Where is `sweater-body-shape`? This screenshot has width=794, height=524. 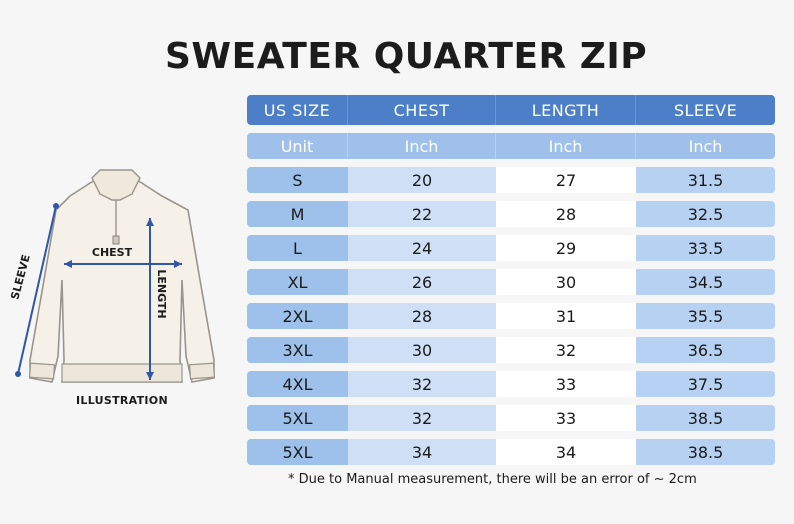
sweater-body-shape is located at coordinates (122, 280).